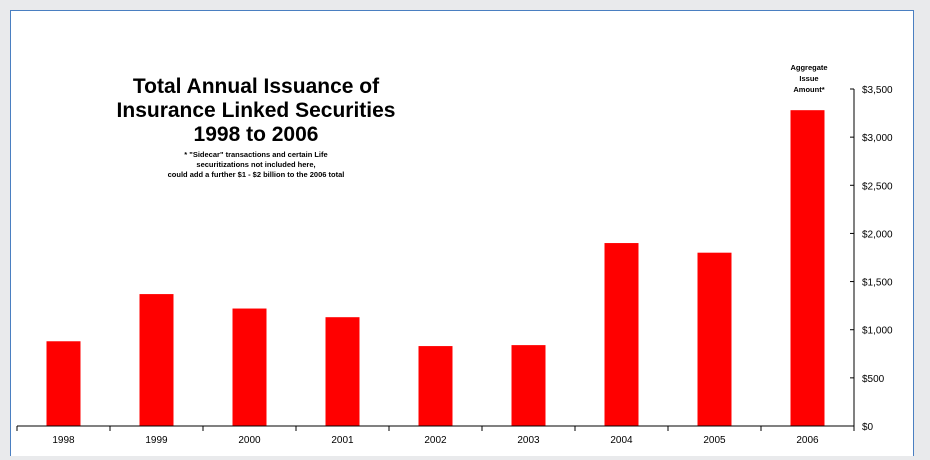  I want to click on annotation-line-3: Amount*, so click(808, 89).